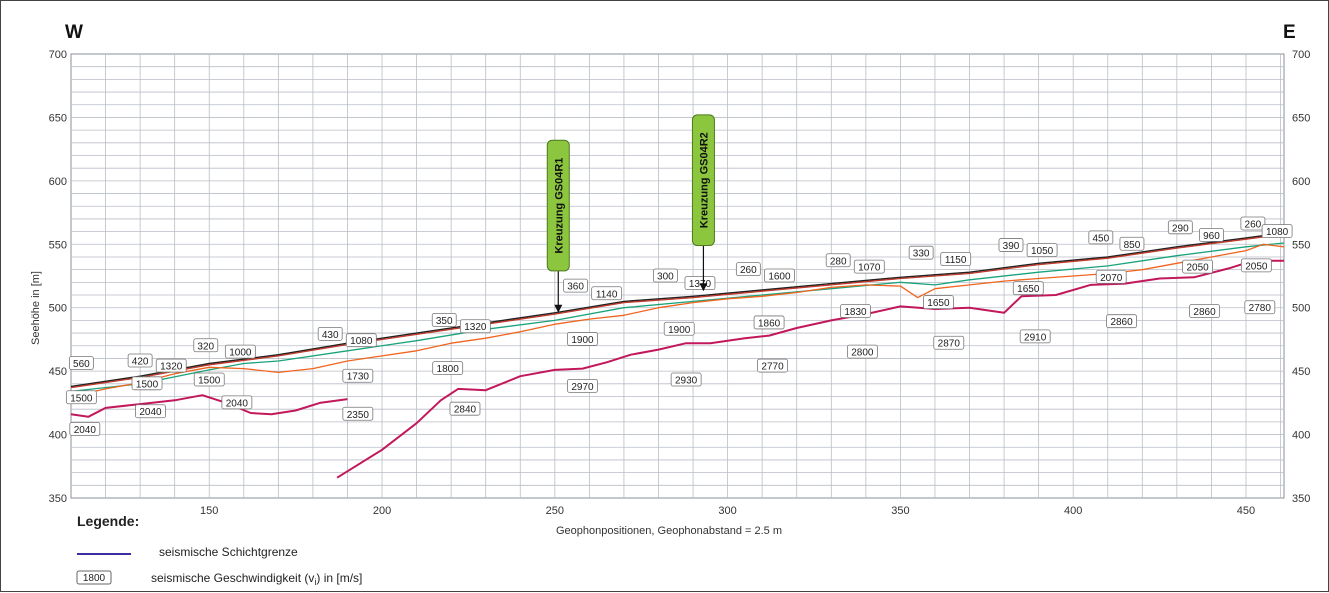 The width and height of the screenshot is (1329, 593). What do you see at coordinates (949, 342) in the screenshot?
I see `velocity-label: 2870` at bounding box center [949, 342].